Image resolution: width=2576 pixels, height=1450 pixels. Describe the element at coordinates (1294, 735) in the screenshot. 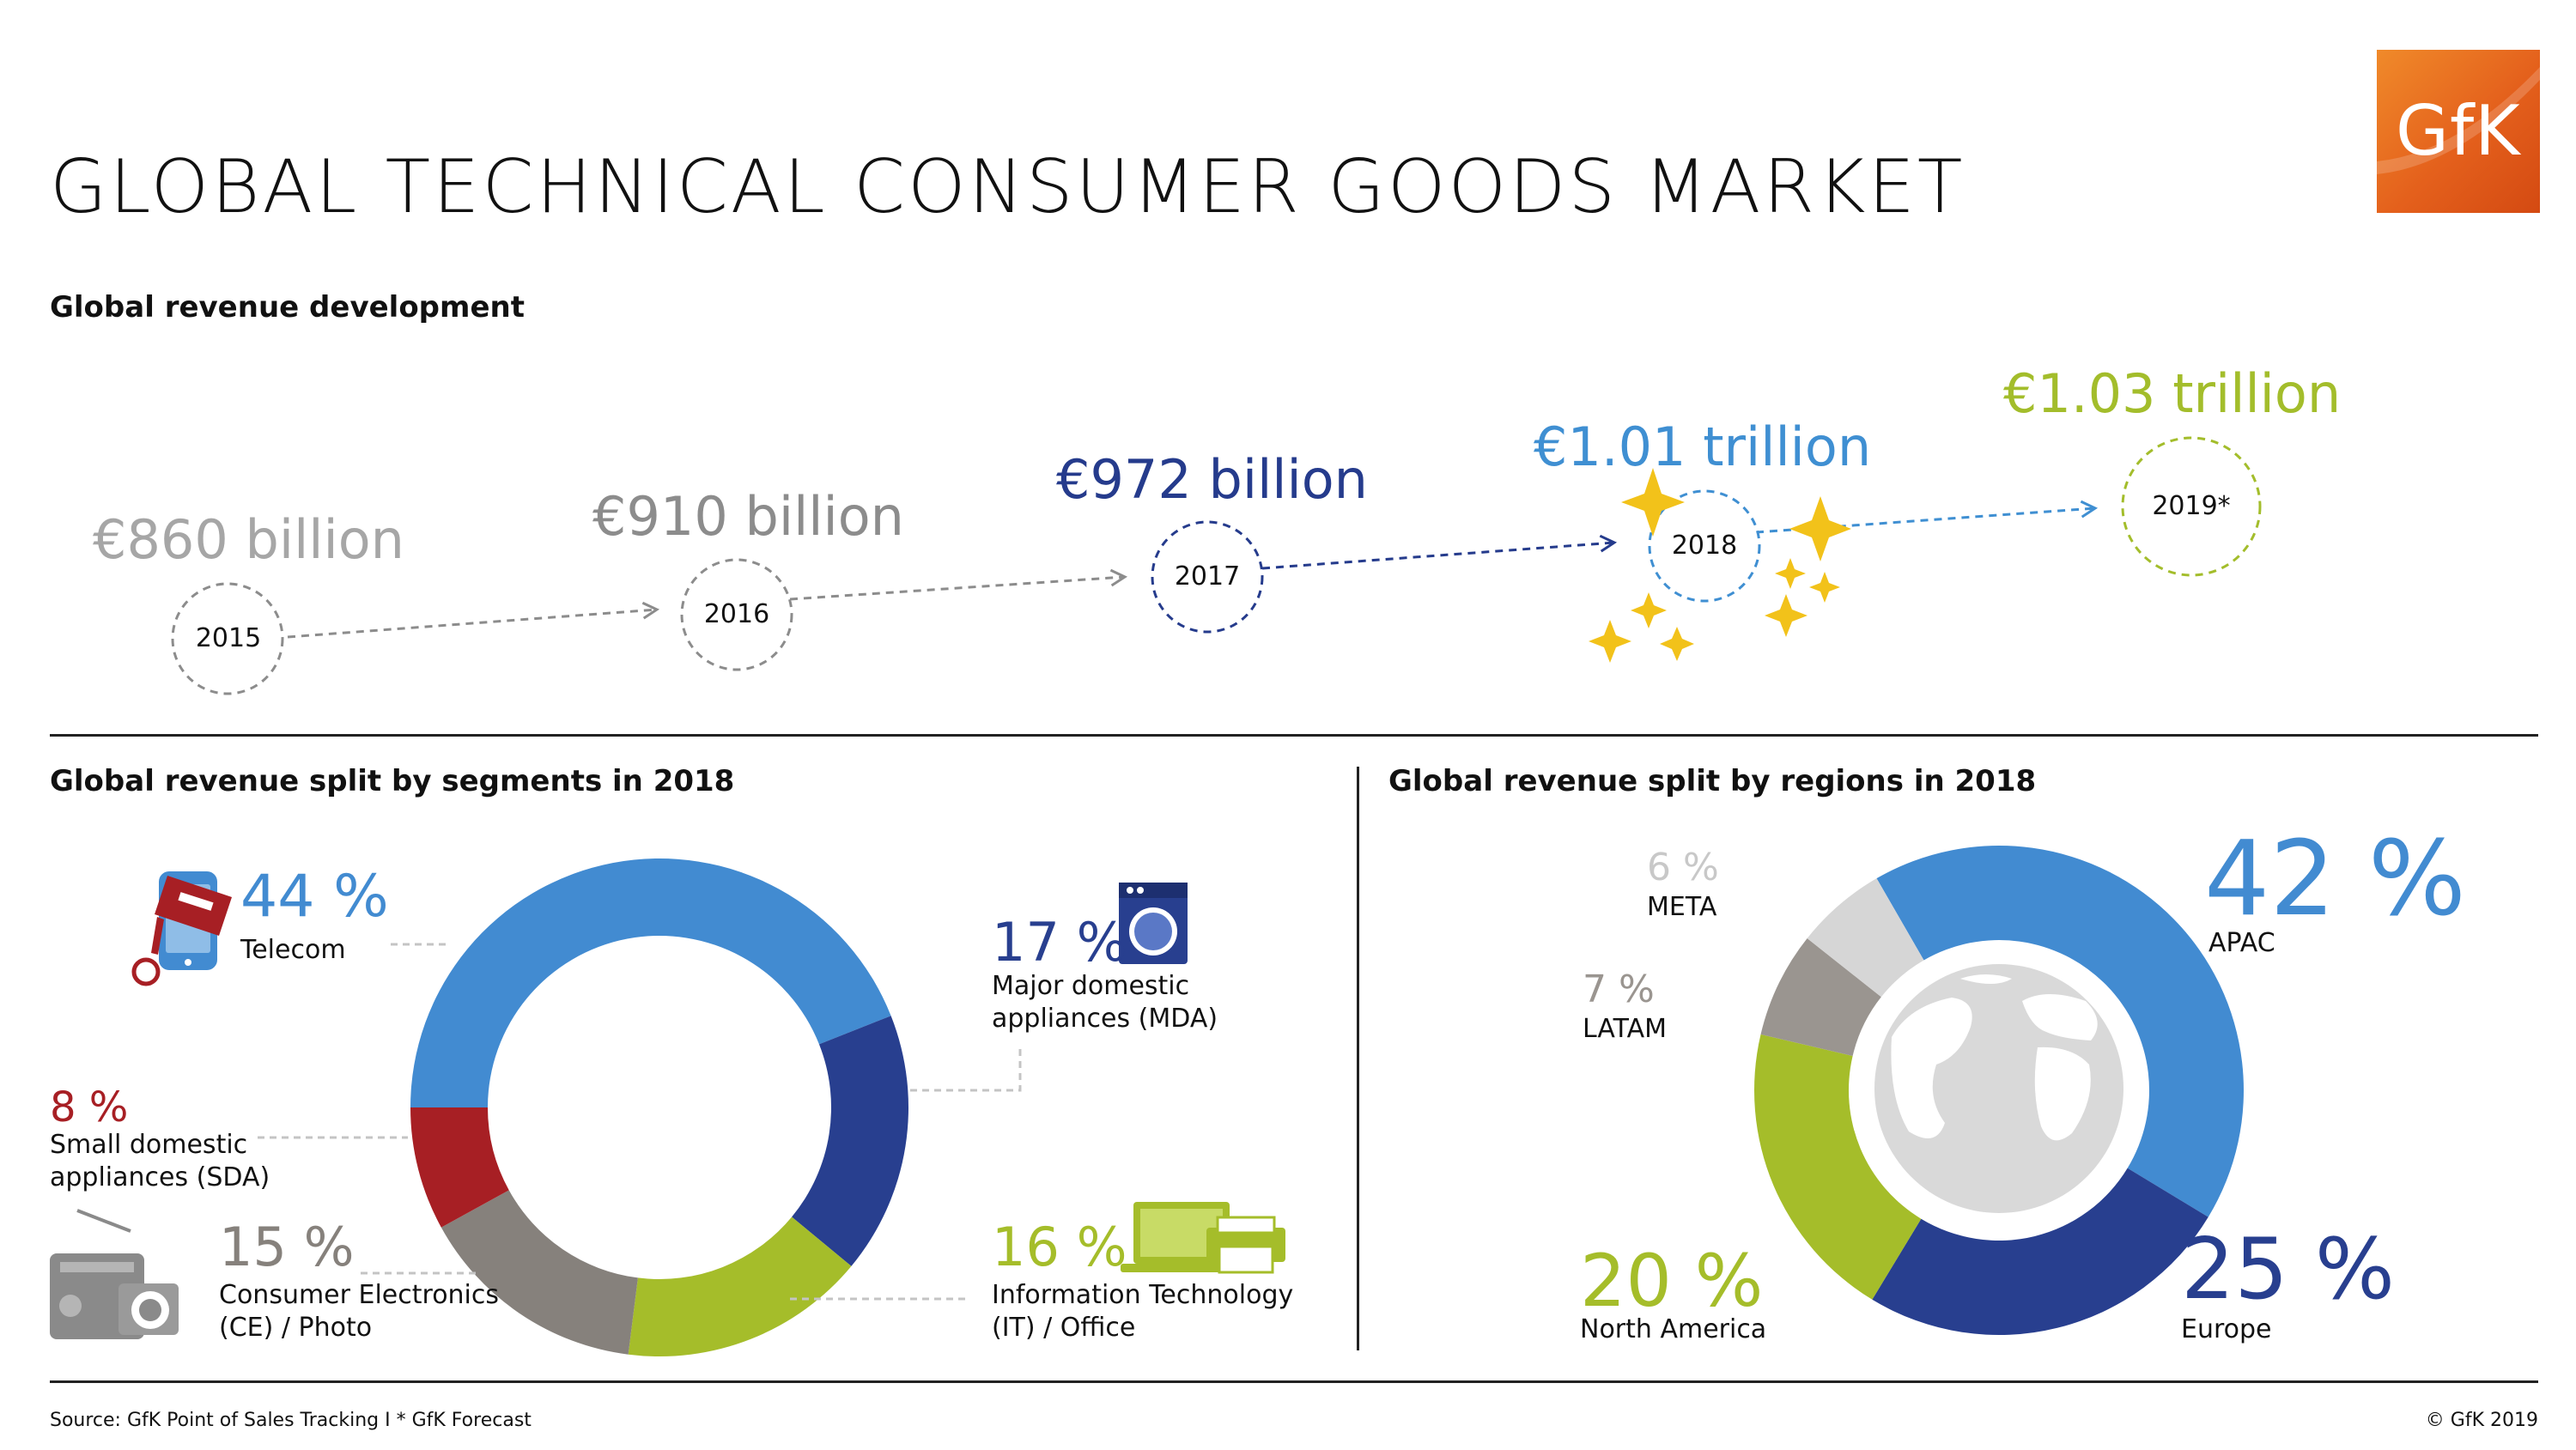

I see `divider-top` at that location.